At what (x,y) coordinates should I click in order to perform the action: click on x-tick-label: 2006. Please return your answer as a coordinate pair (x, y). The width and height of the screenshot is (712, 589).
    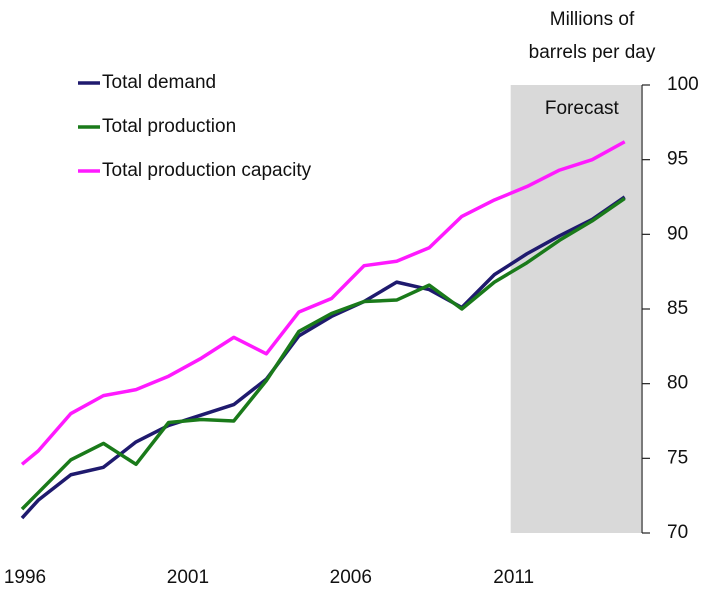
    Looking at the image, I should click on (351, 577).